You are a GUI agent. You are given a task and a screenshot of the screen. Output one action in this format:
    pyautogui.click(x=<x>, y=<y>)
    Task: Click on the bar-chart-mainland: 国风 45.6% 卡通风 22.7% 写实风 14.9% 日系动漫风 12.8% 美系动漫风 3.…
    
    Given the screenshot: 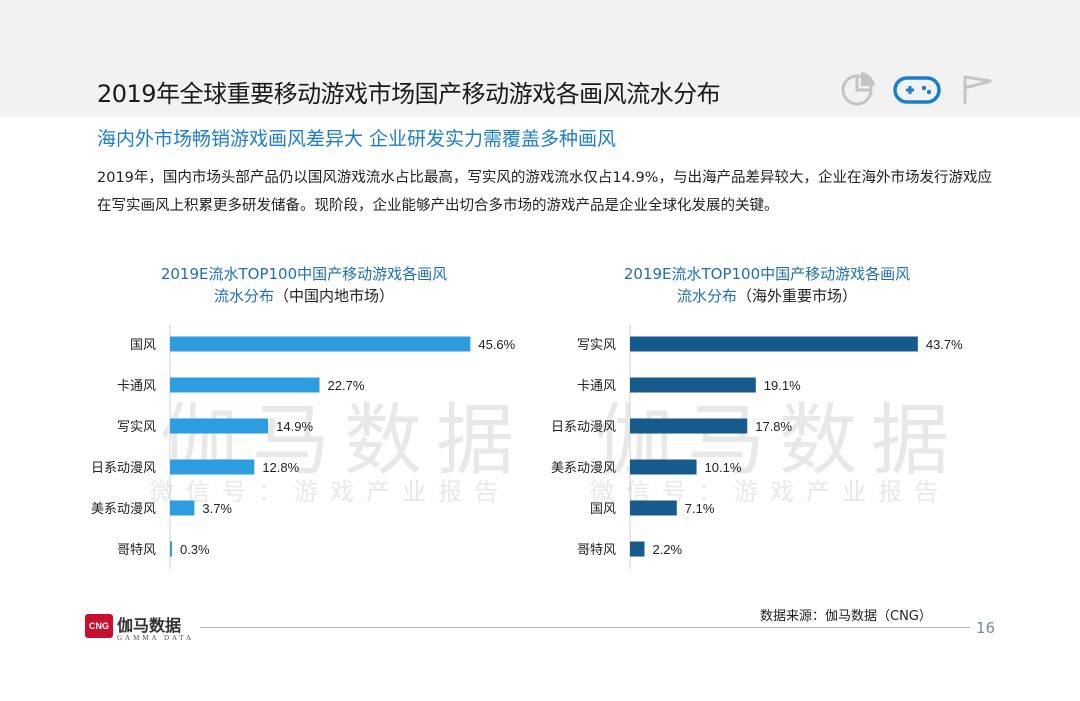 What is the action you would take?
    pyautogui.click(x=303, y=446)
    